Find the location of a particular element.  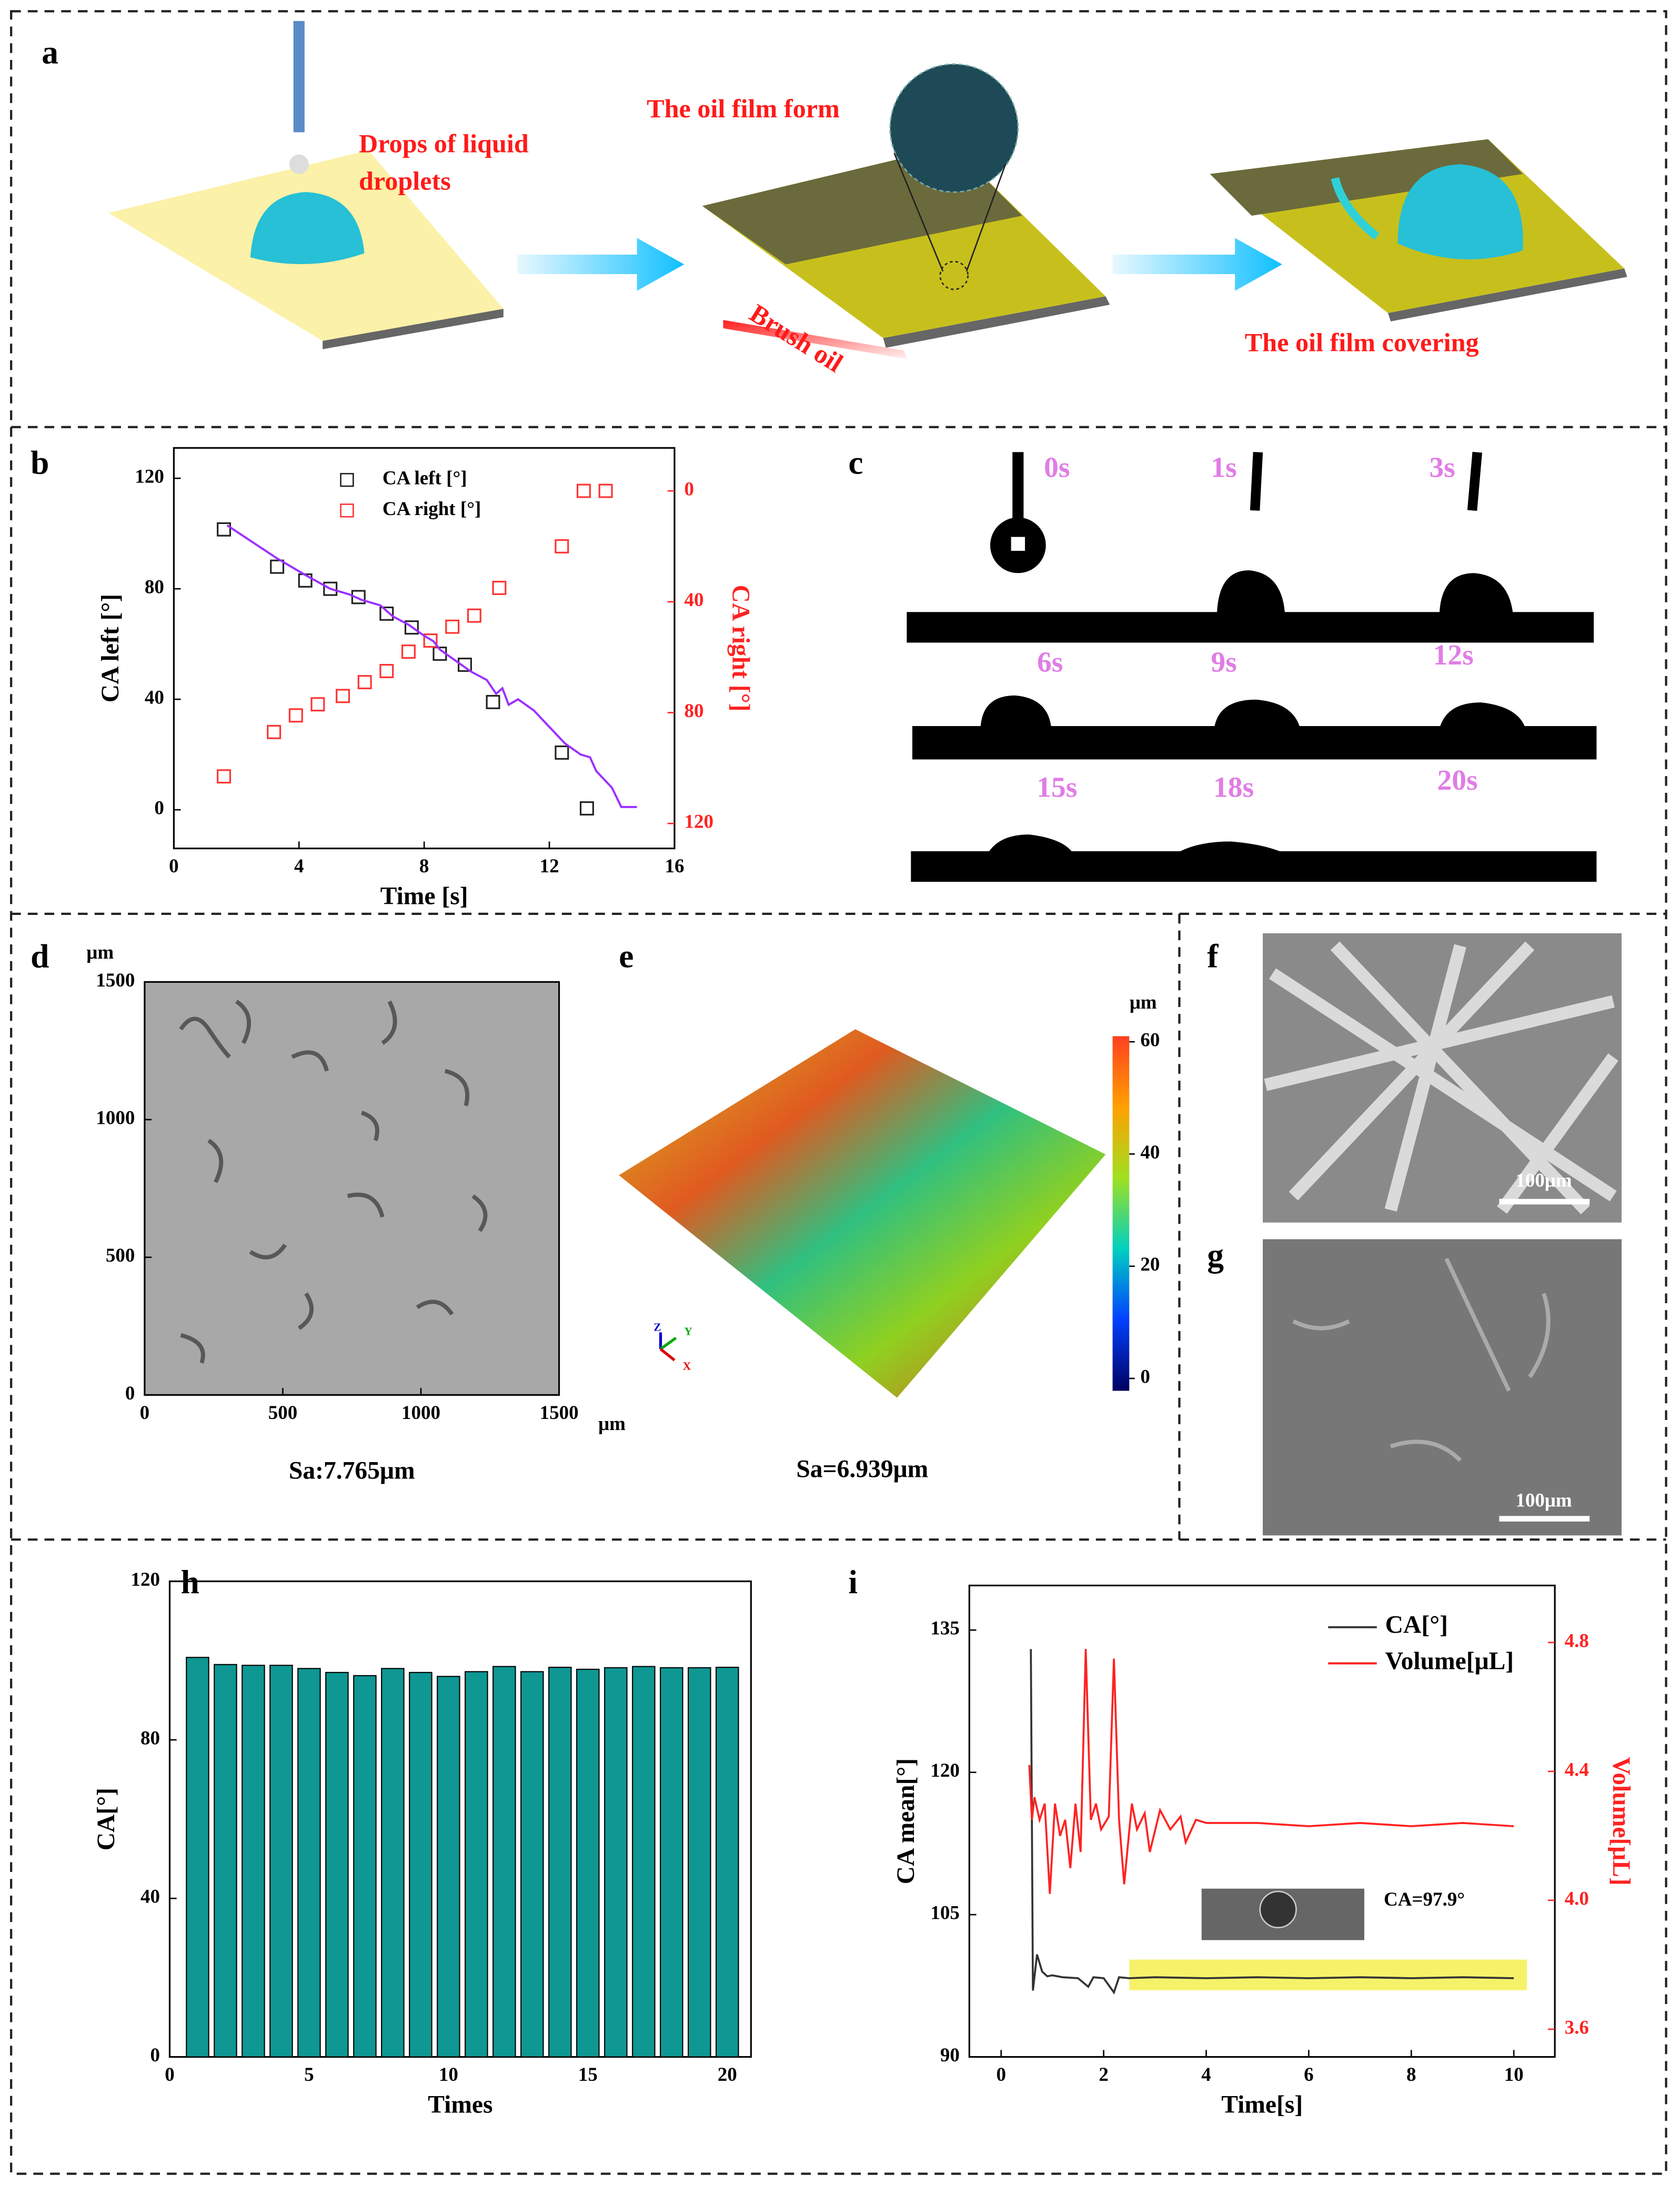

y2-tick-label: 40 is located at coordinates (693, 600).